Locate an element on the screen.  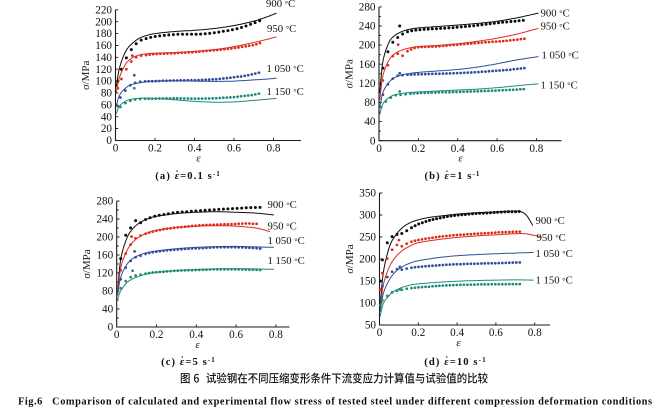
svg-text: 250 is located at coordinates (367, 238).